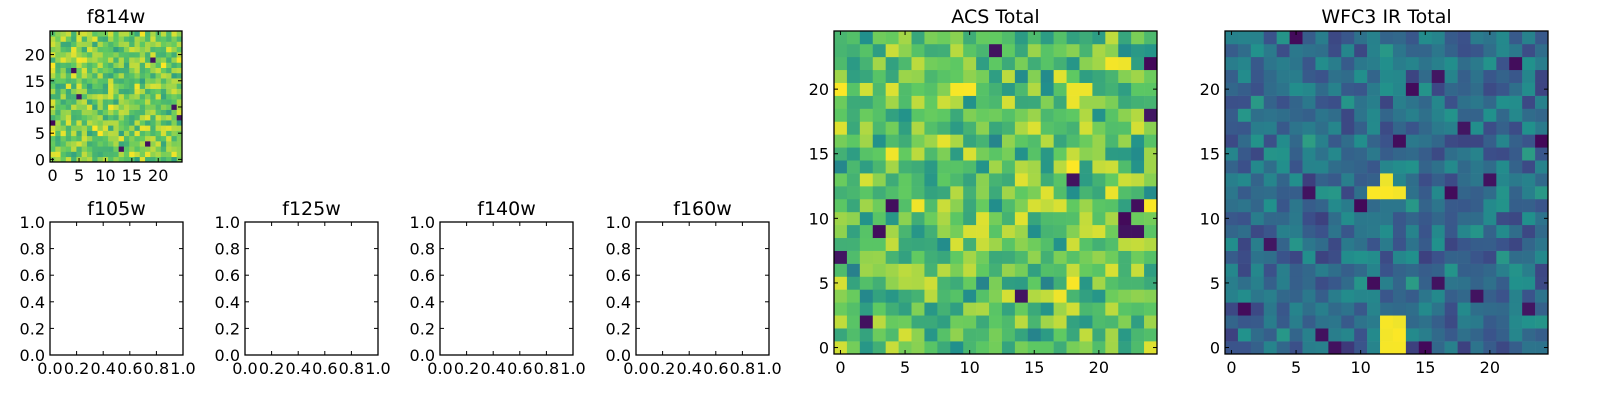  Describe the element at coordinates (32, 249) in the screenshot. I see `y-tick-label: 0.8` at that location.